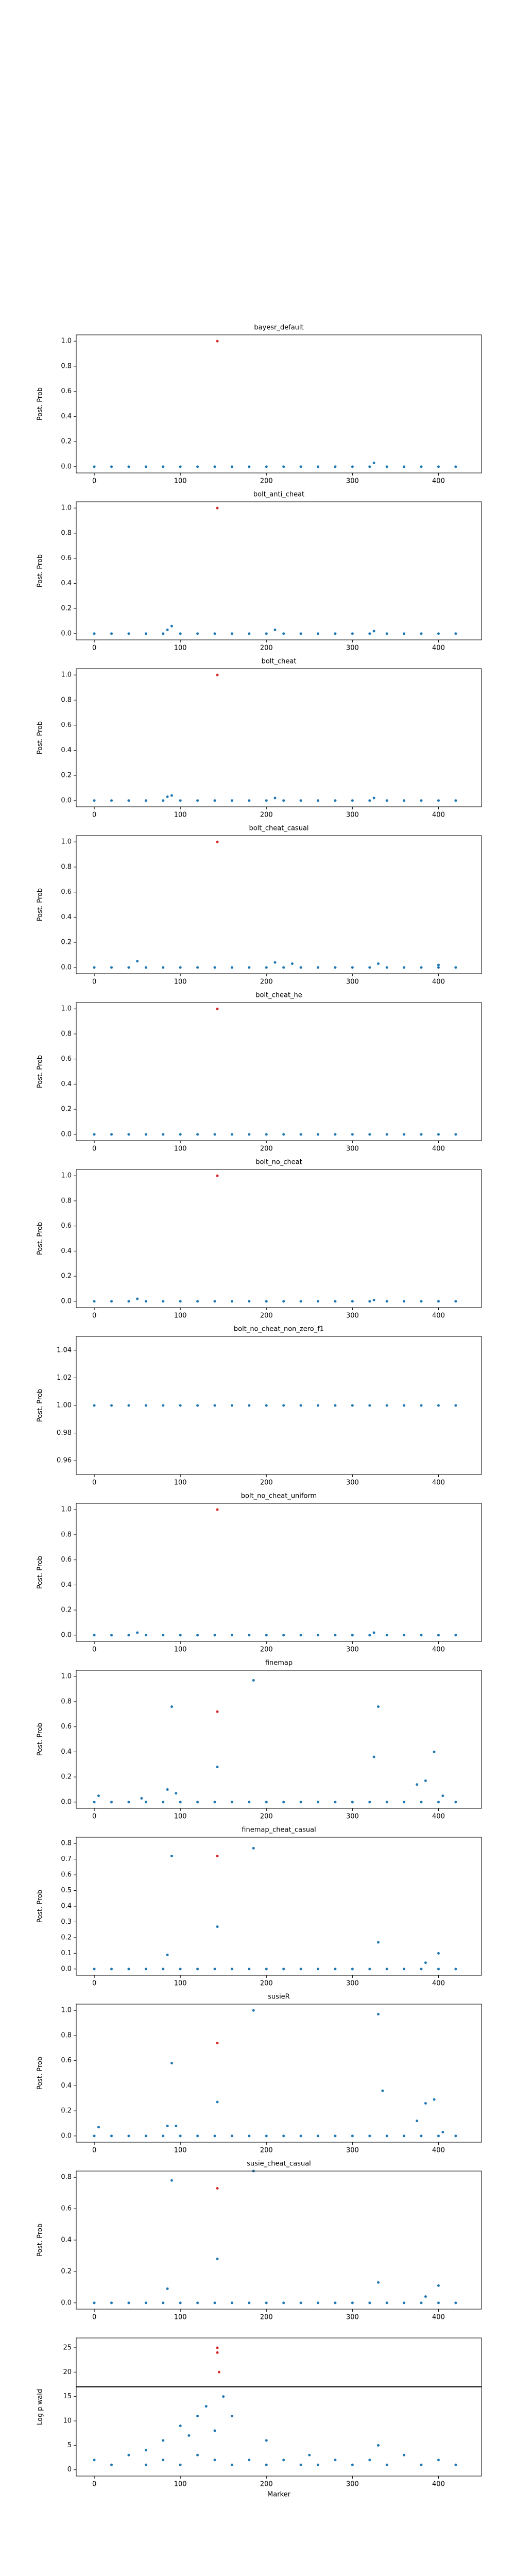 Image resolution: width=515 pixels, height=2576 pixels. I want to click on chart-title: finemap_cheat_casual, so click(279, 1830).